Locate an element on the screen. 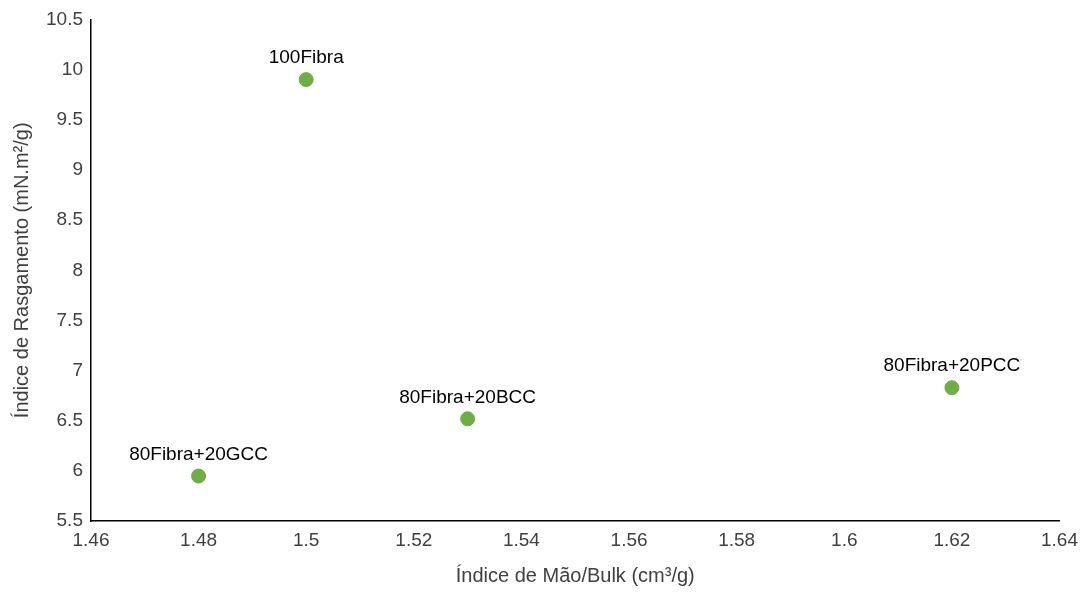 The height and width of the screenshot is (596, 1086). x-tick-label: 1.64 is located at coordinates (1060, 539).